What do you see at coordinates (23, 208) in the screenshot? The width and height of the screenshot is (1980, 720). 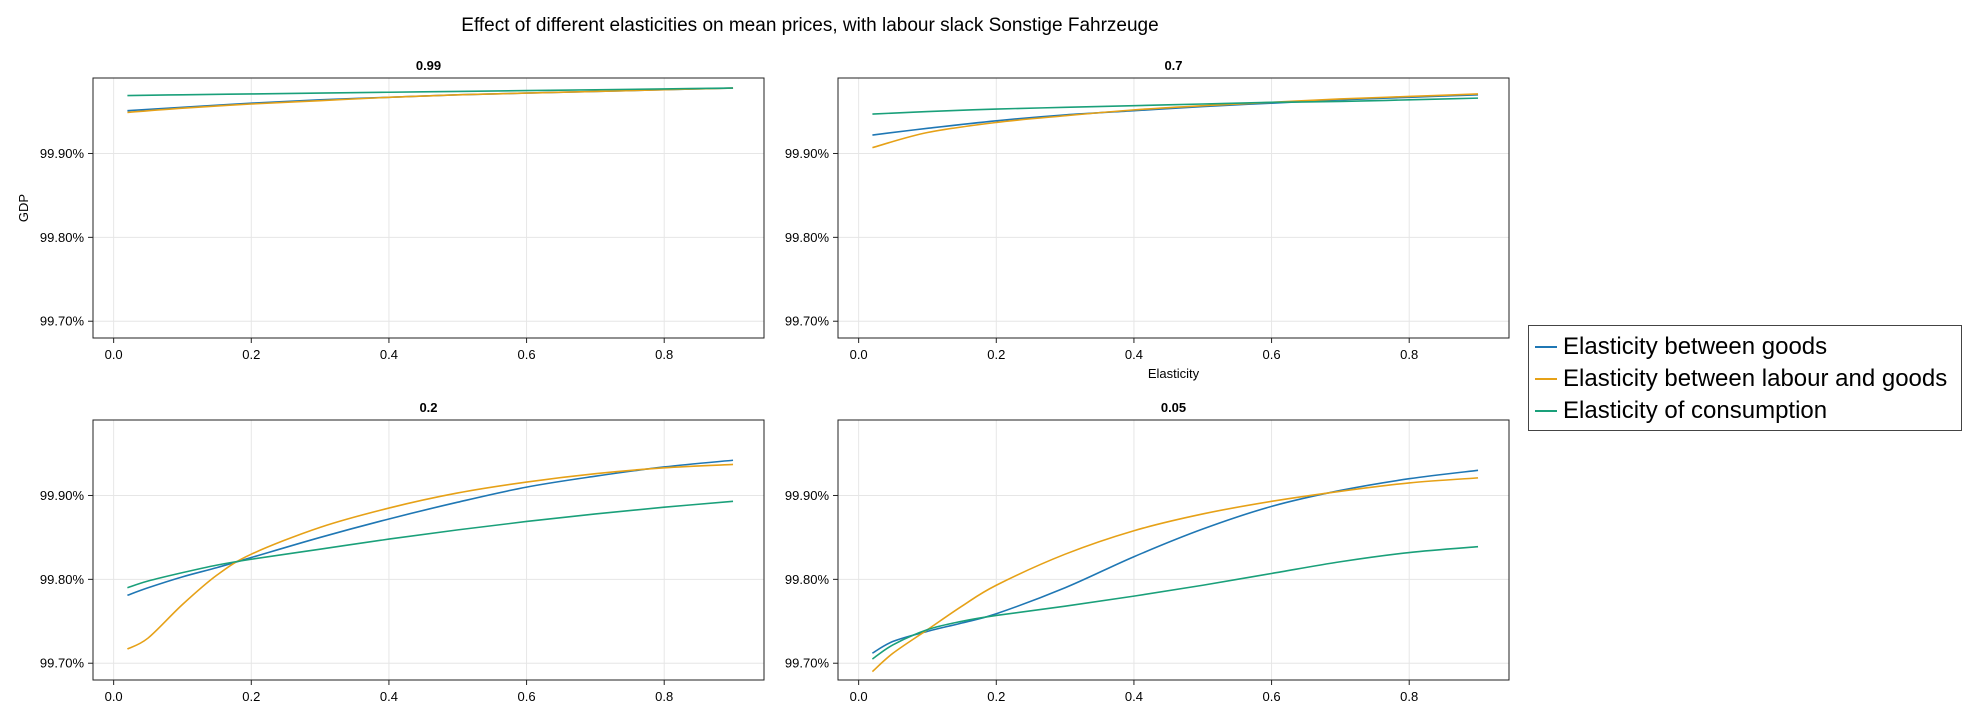 I see `y-axis-label: GDP` at bounding box center [23, 208].